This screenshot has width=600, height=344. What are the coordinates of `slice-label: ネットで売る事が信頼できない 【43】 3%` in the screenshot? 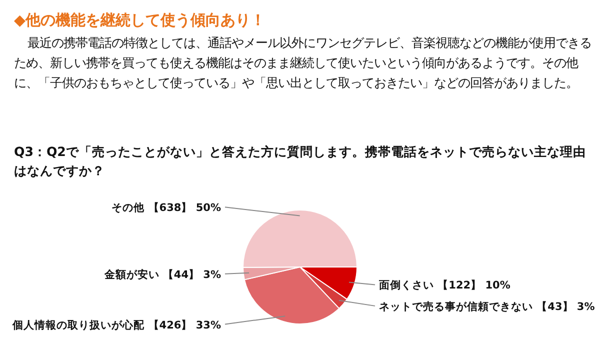 It's located at (487, 306).